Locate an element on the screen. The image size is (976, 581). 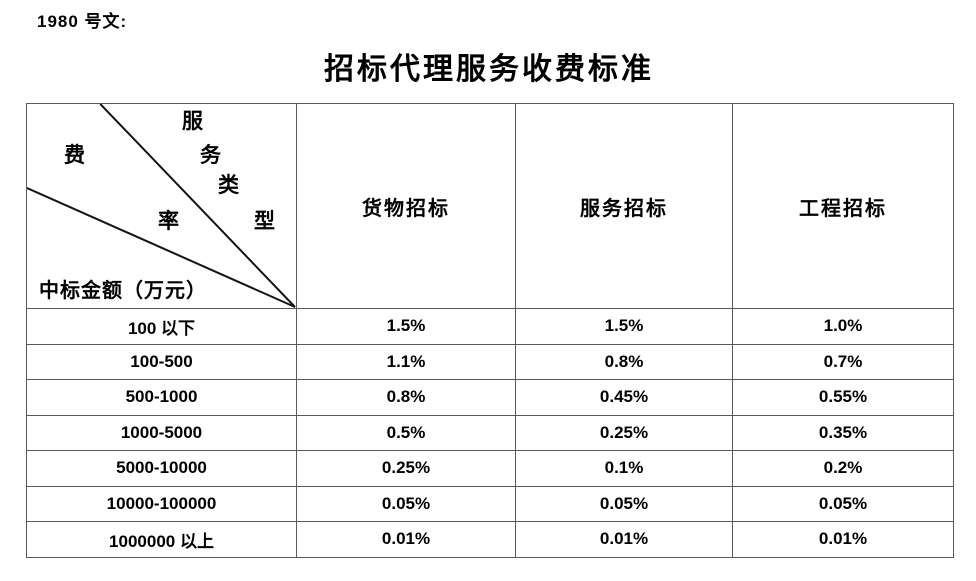
page-title: 招标代理服务收费标准 is located at coordinates (489, 69).